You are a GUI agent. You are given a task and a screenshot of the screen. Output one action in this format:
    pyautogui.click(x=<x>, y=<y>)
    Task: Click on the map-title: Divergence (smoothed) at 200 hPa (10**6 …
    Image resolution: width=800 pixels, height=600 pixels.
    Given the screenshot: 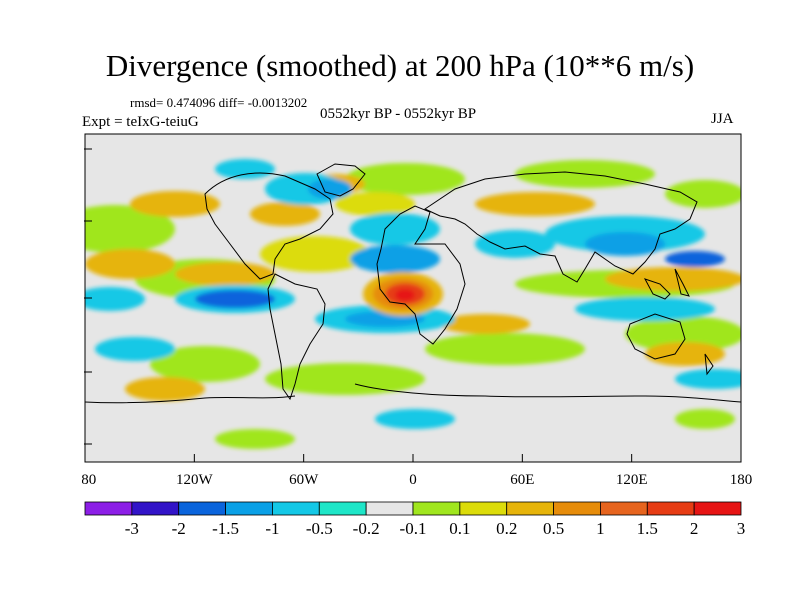 What is the action you would take?
    pyautogui.click(x=400, y=65)
    